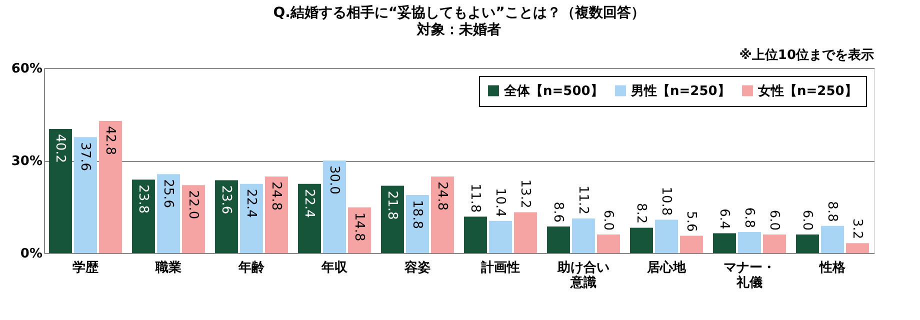 Image resolution: width=920 pixels, height=320 pixels. I want to click on data-label: 11.2, so click(583, 200).